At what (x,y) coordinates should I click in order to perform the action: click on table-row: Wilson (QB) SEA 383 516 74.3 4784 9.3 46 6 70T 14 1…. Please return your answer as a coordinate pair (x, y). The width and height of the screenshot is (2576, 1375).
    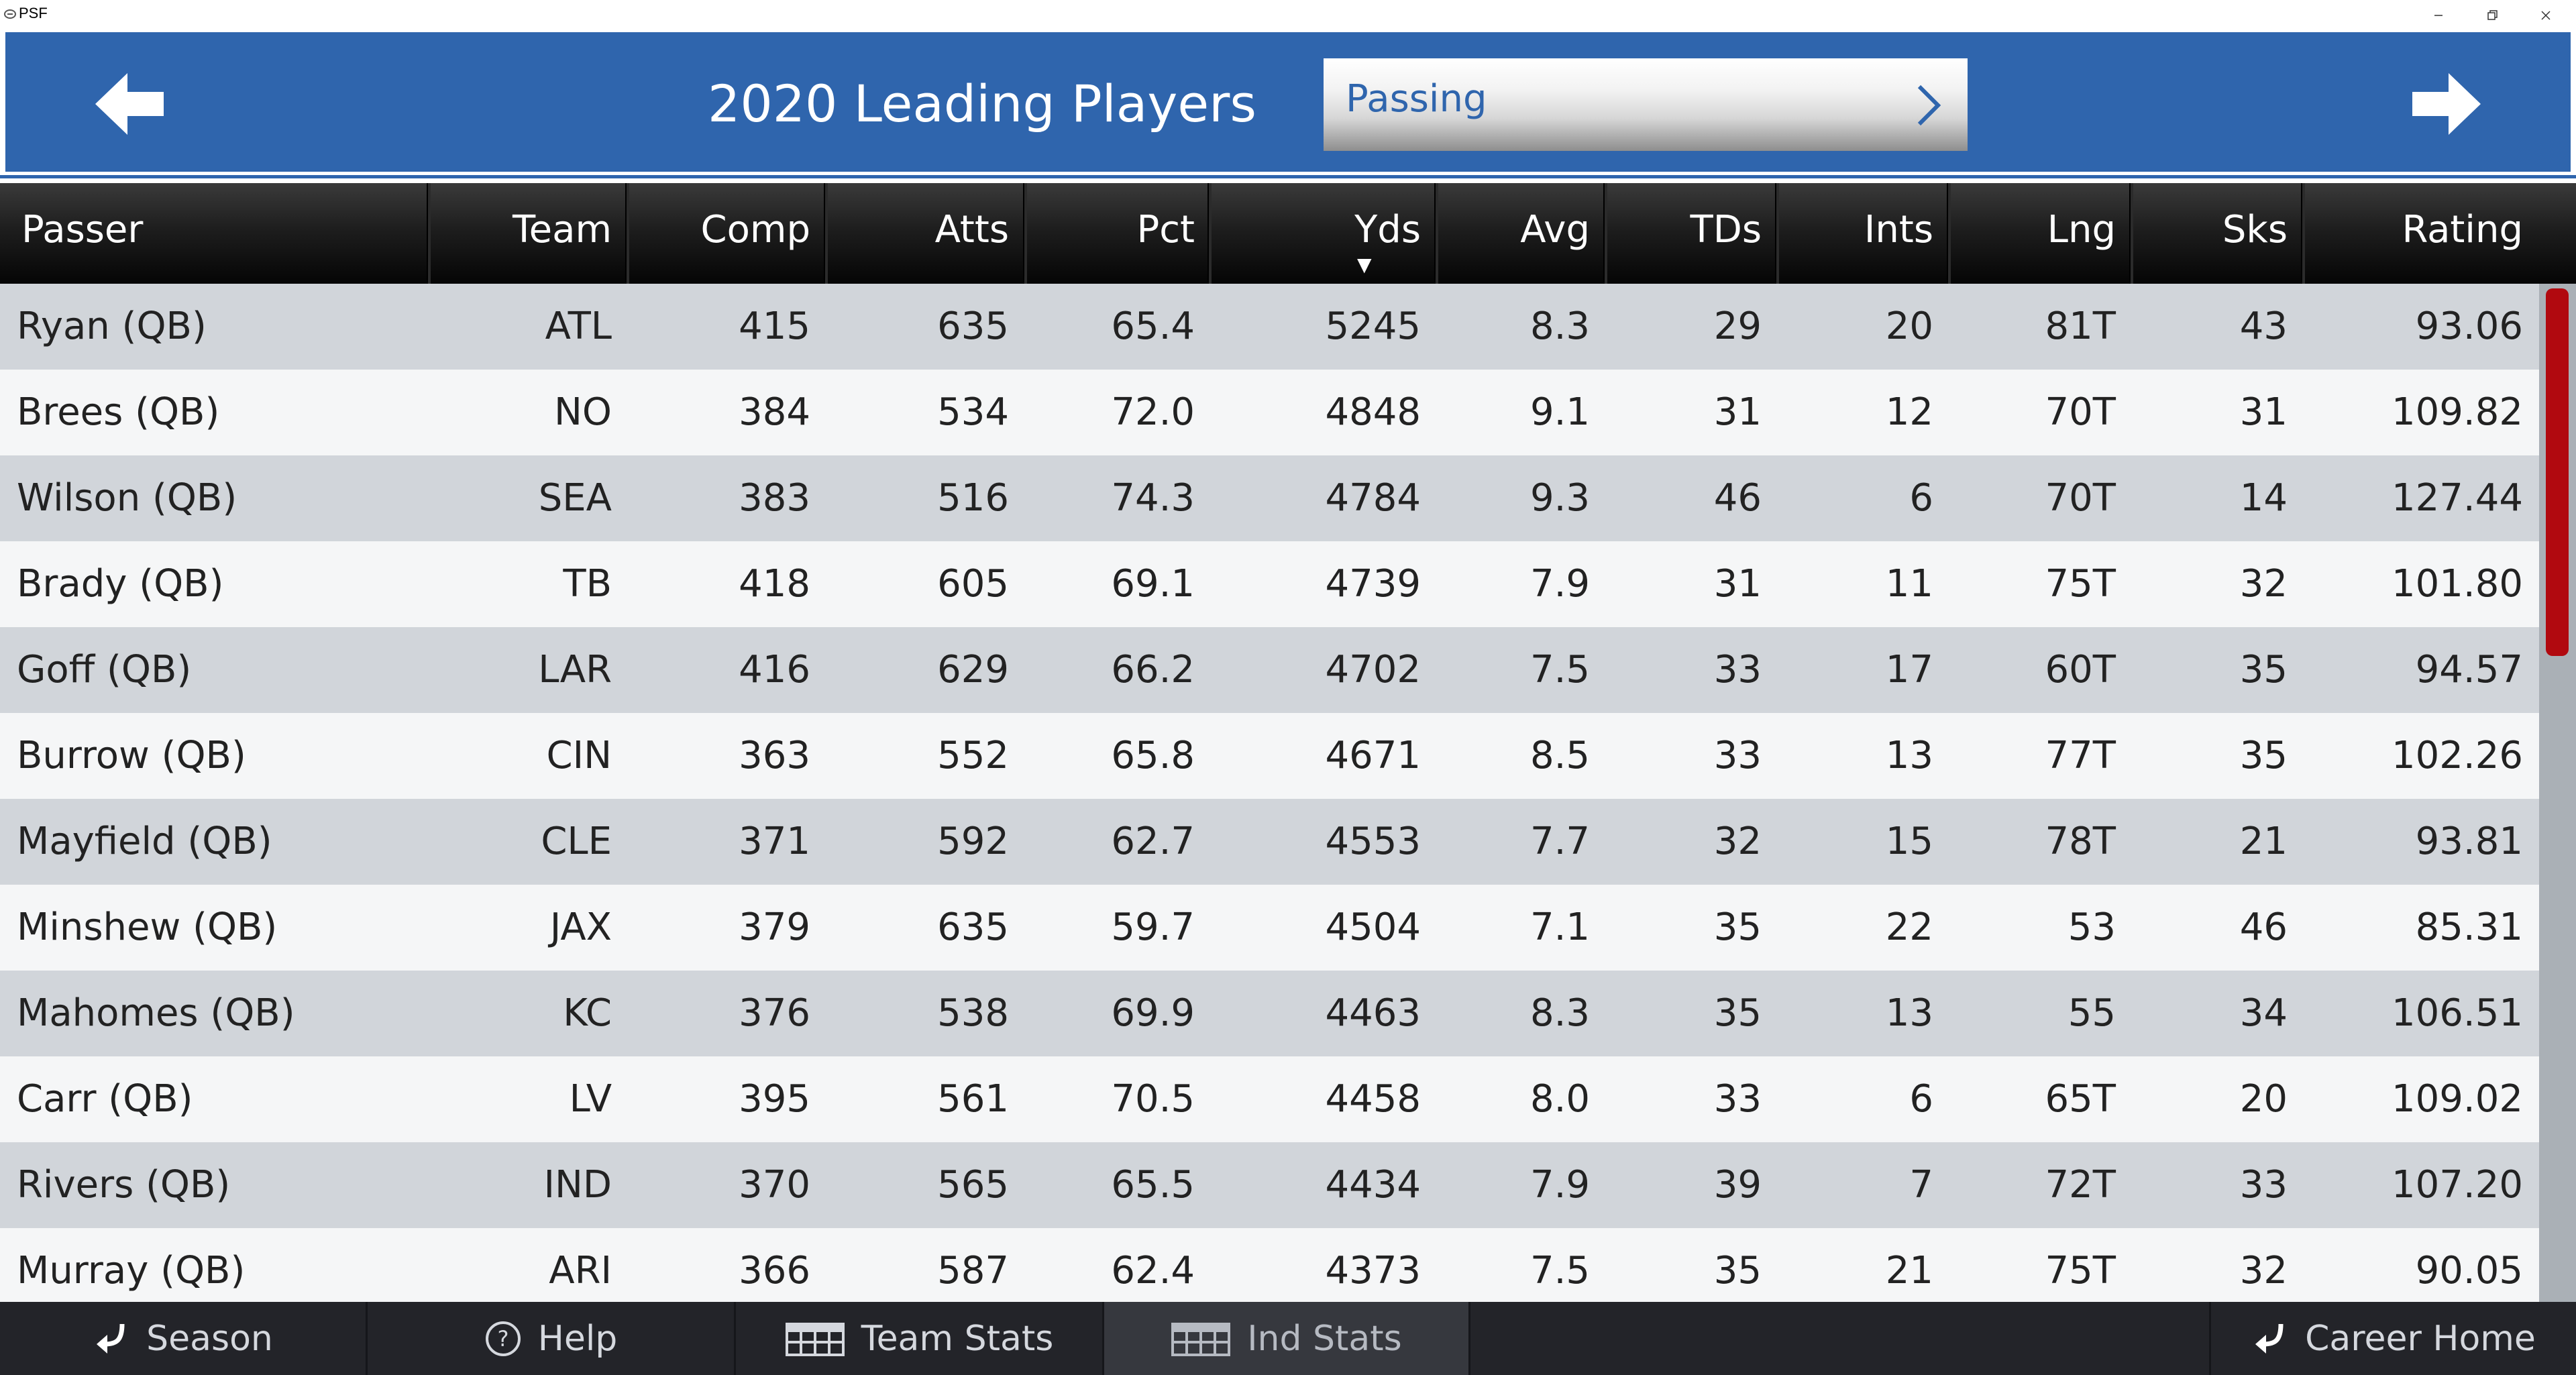
    Looking at the image, I should click on (1269, 498).